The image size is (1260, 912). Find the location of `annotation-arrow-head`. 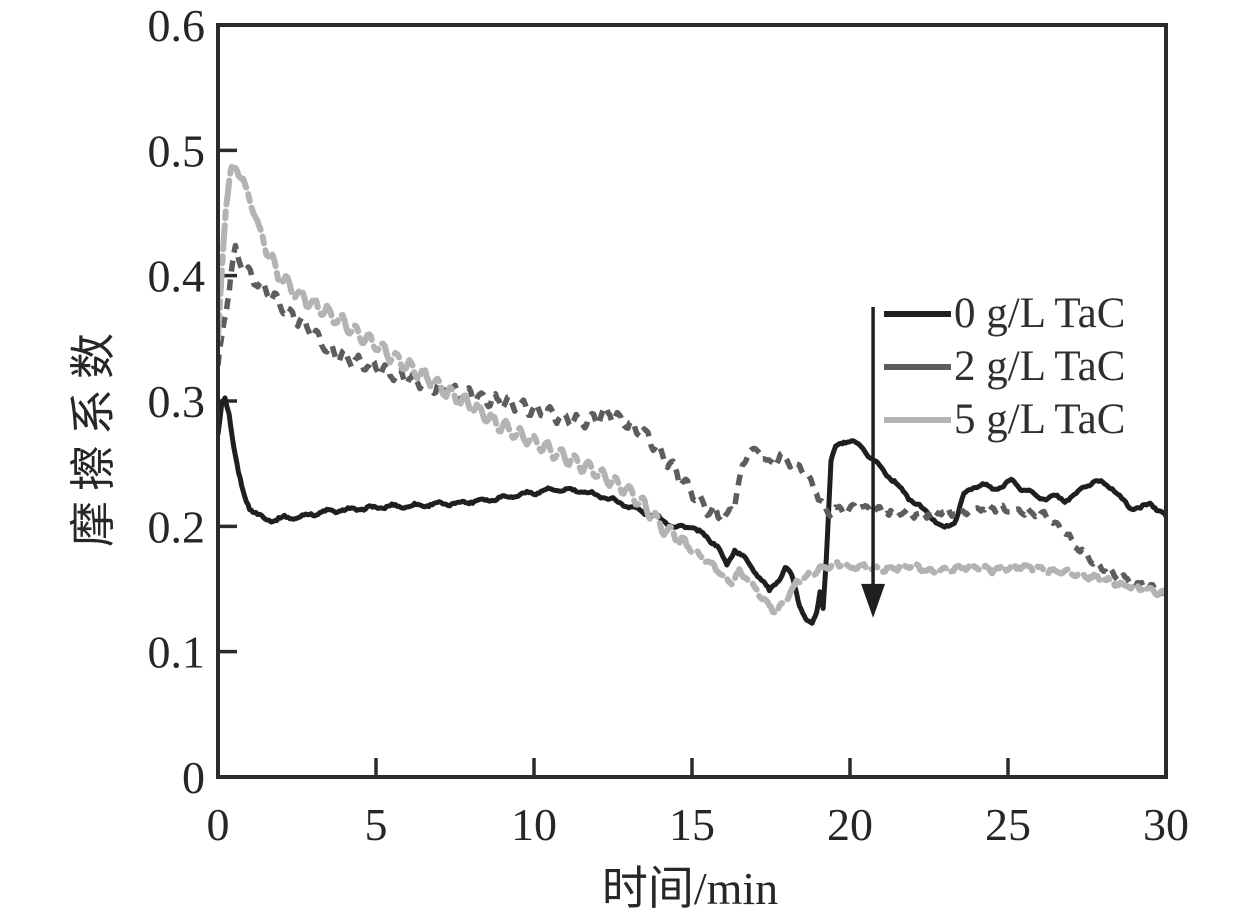

annotation-arrow-head is located at coordinates (873, 600).